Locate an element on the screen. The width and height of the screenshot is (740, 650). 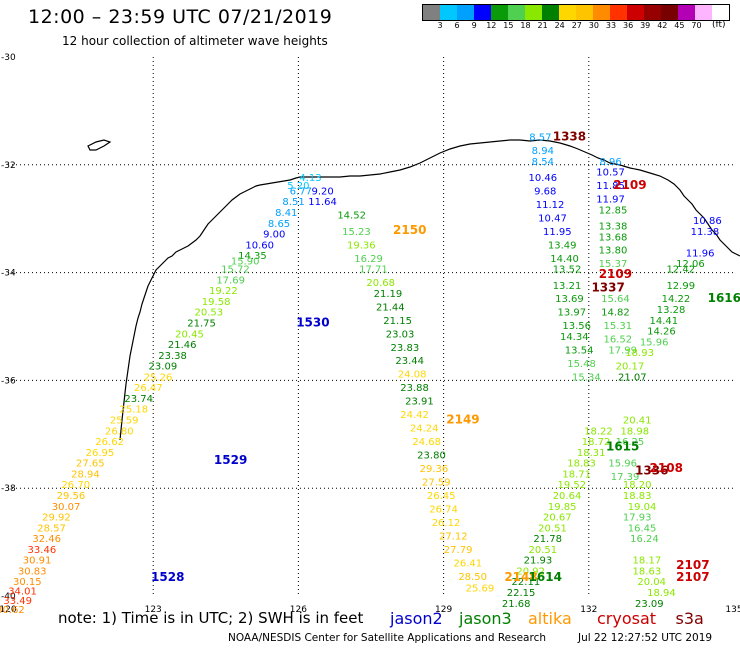
wave-height-value: 26.95 is located at coordinates (100, 453).